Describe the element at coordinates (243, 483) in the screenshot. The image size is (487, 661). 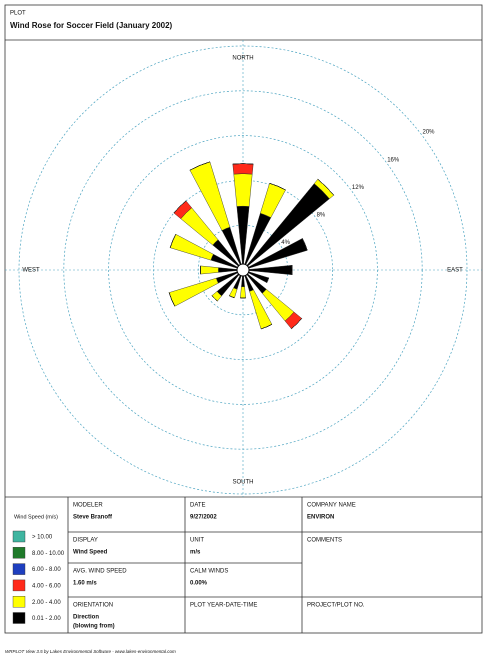
I see `direction-label: SOUTH` at that location.